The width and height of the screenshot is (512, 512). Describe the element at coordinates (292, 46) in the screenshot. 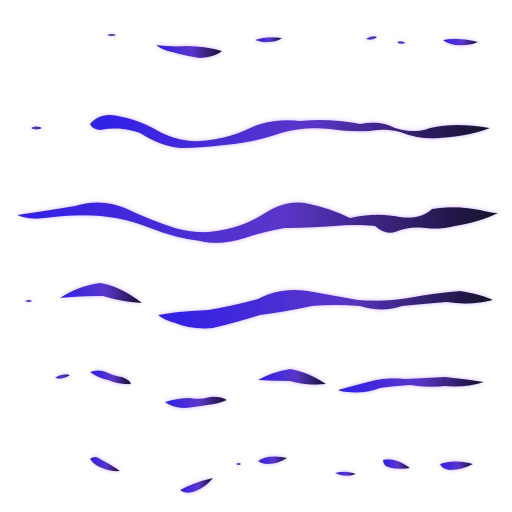

I see `stroke-row-fragmented-thin` at that location.